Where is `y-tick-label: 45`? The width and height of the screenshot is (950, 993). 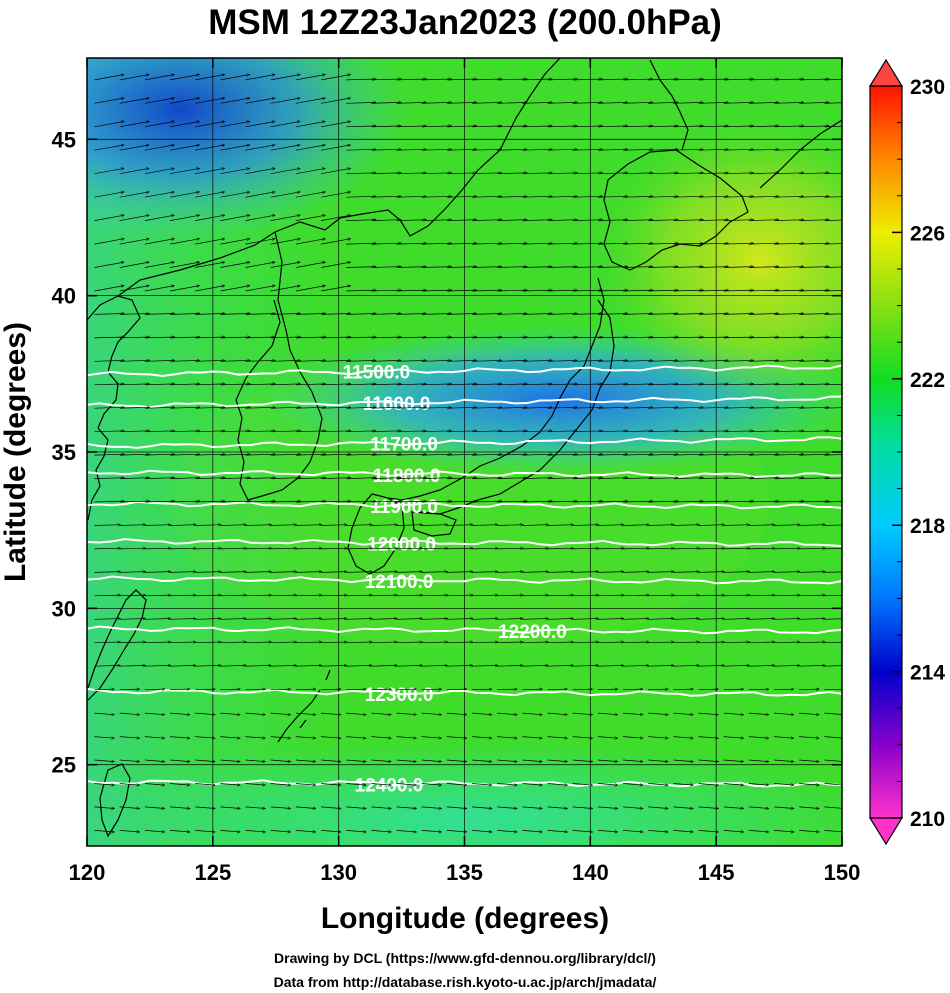 y-tick-label: 45 is located at coordinates (64, 139).